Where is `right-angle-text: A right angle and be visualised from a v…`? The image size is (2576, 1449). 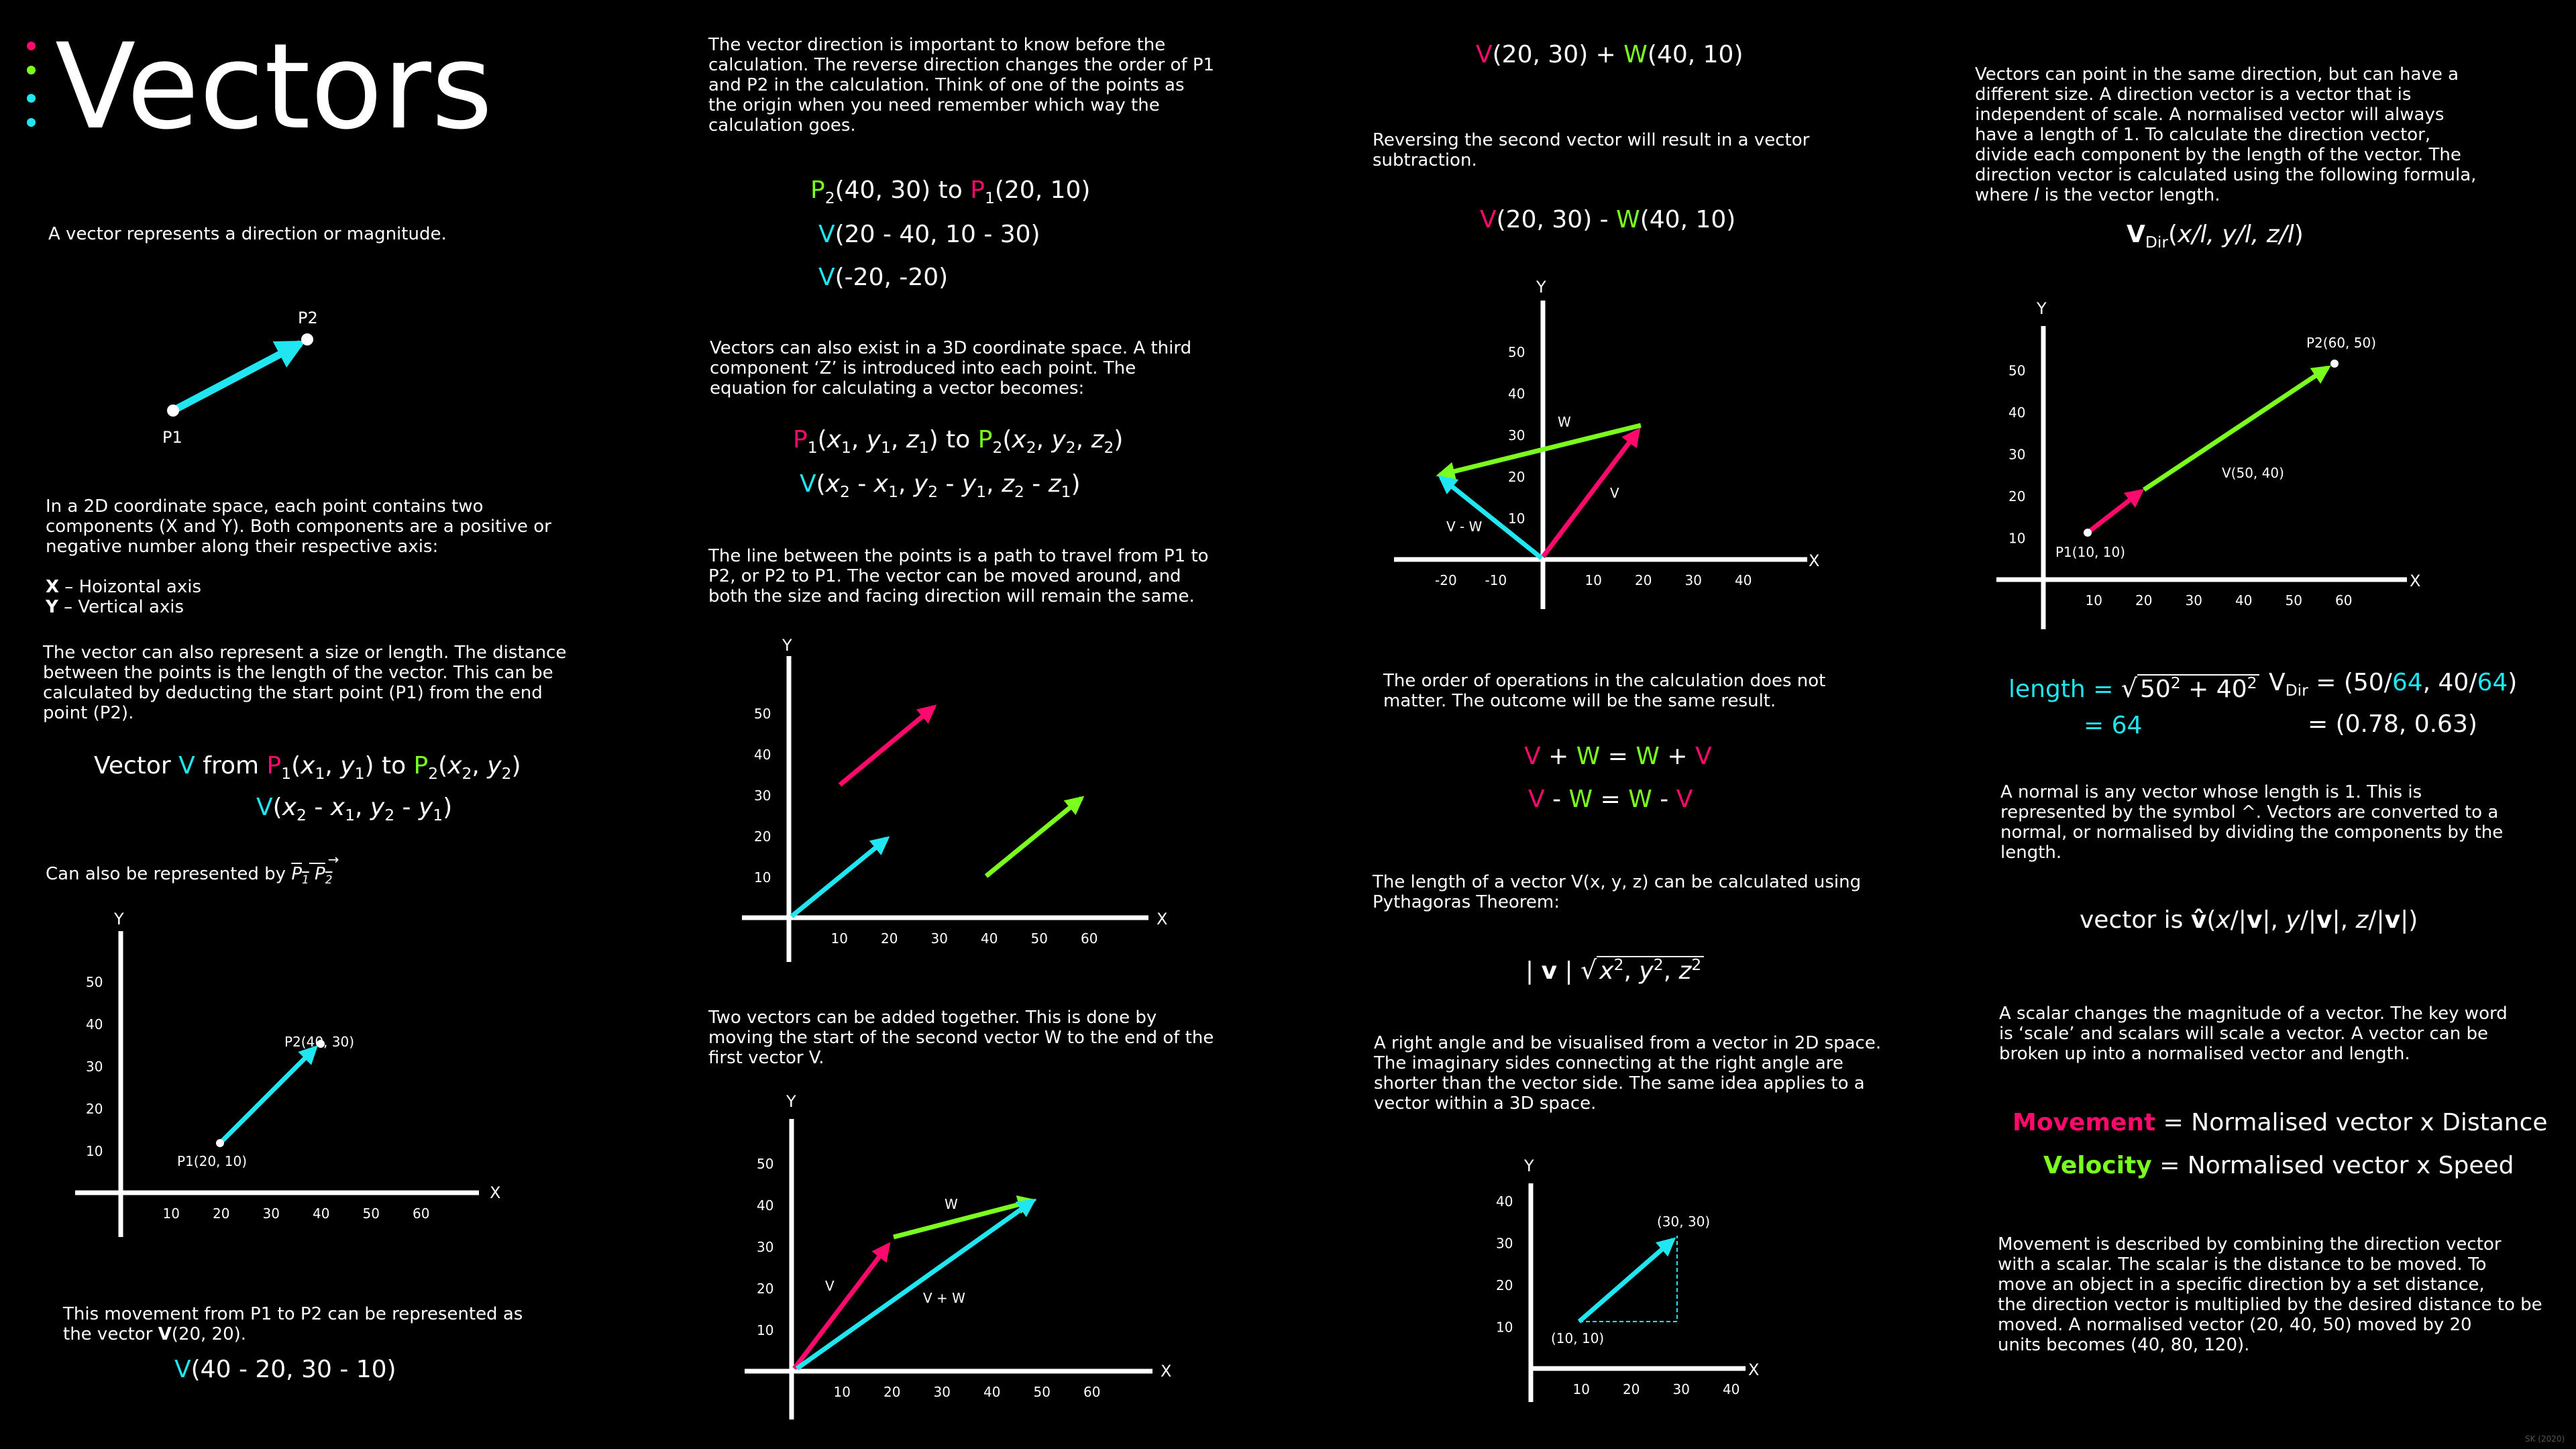
right-angle-text: A right angle and be visualised from a v… is located at coordinates (1628, 1073).